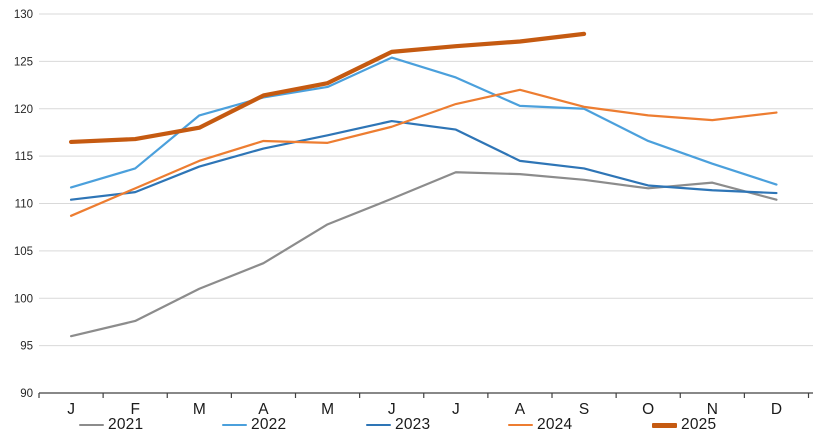  I want to click on legend-line-2025, so click(664, 425).